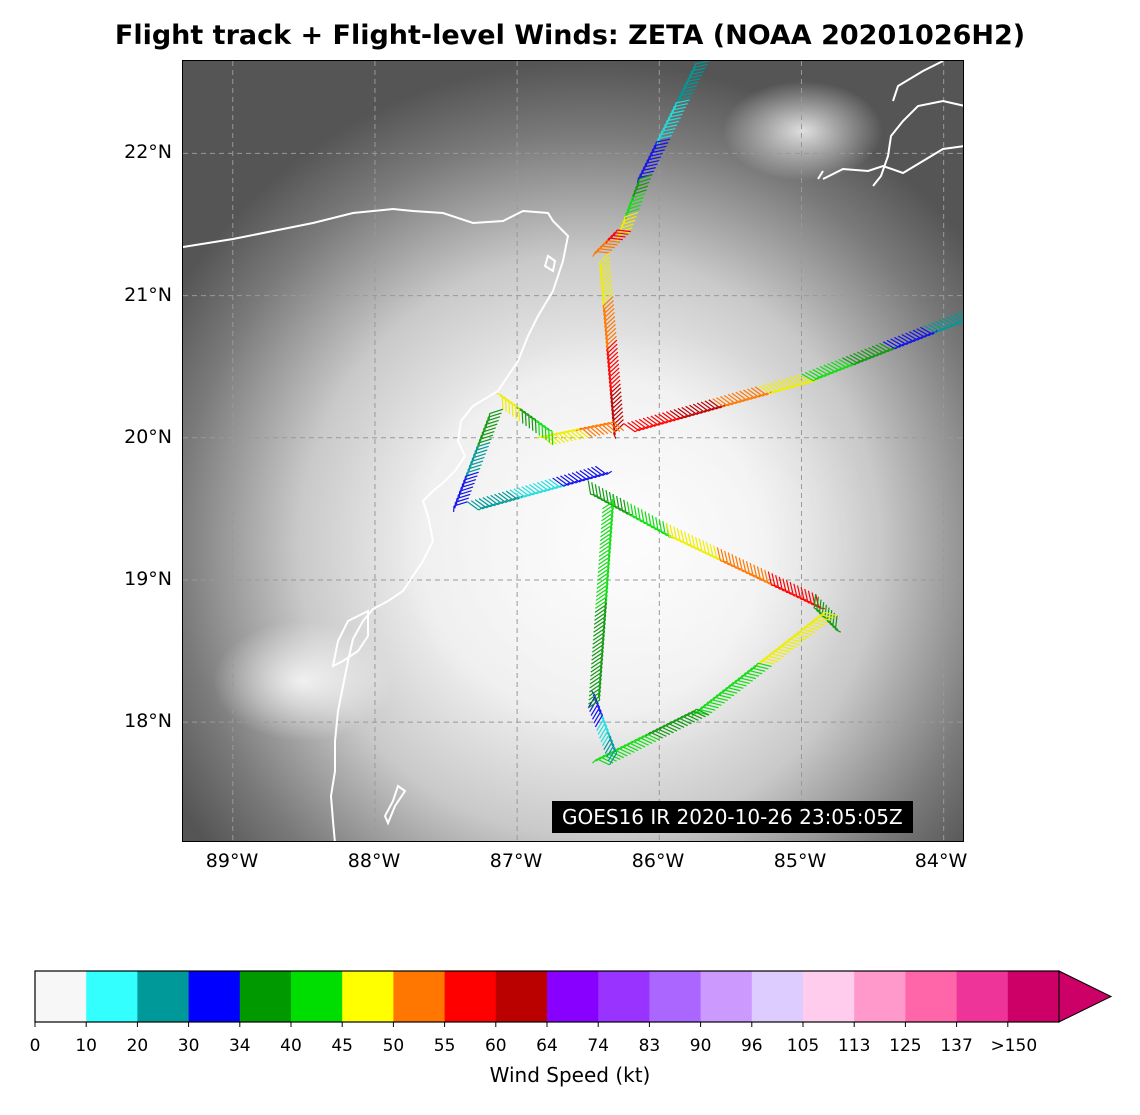 Image resolution: width=1140 pixels, height=1115 pixels. What do you see at coordinates (148, 437) in the screenshot?
I see `lat-tick-20n: 20°N` at bounding box center [148, 437].